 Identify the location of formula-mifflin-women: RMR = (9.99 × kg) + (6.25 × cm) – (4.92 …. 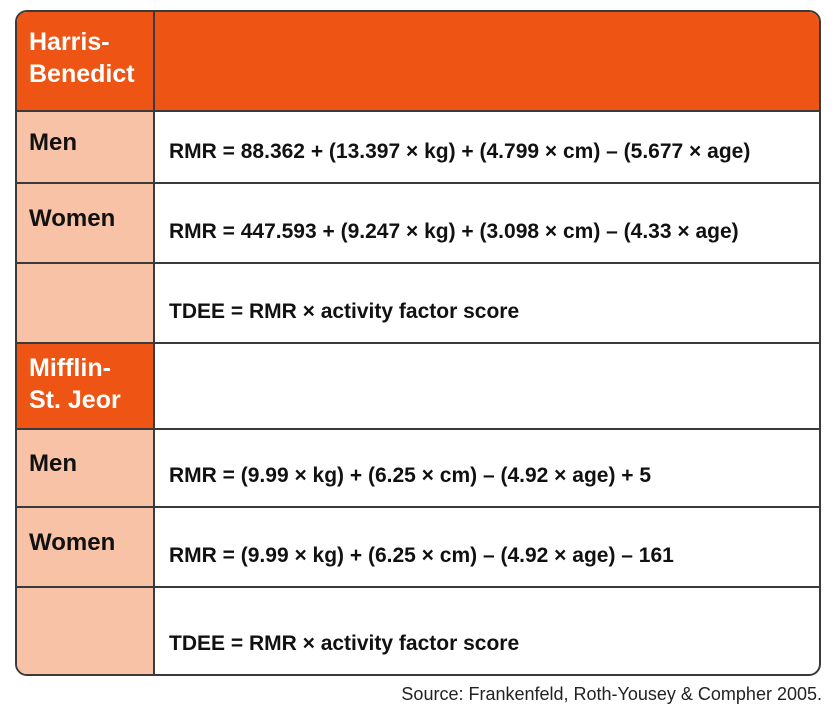
(487, 548).